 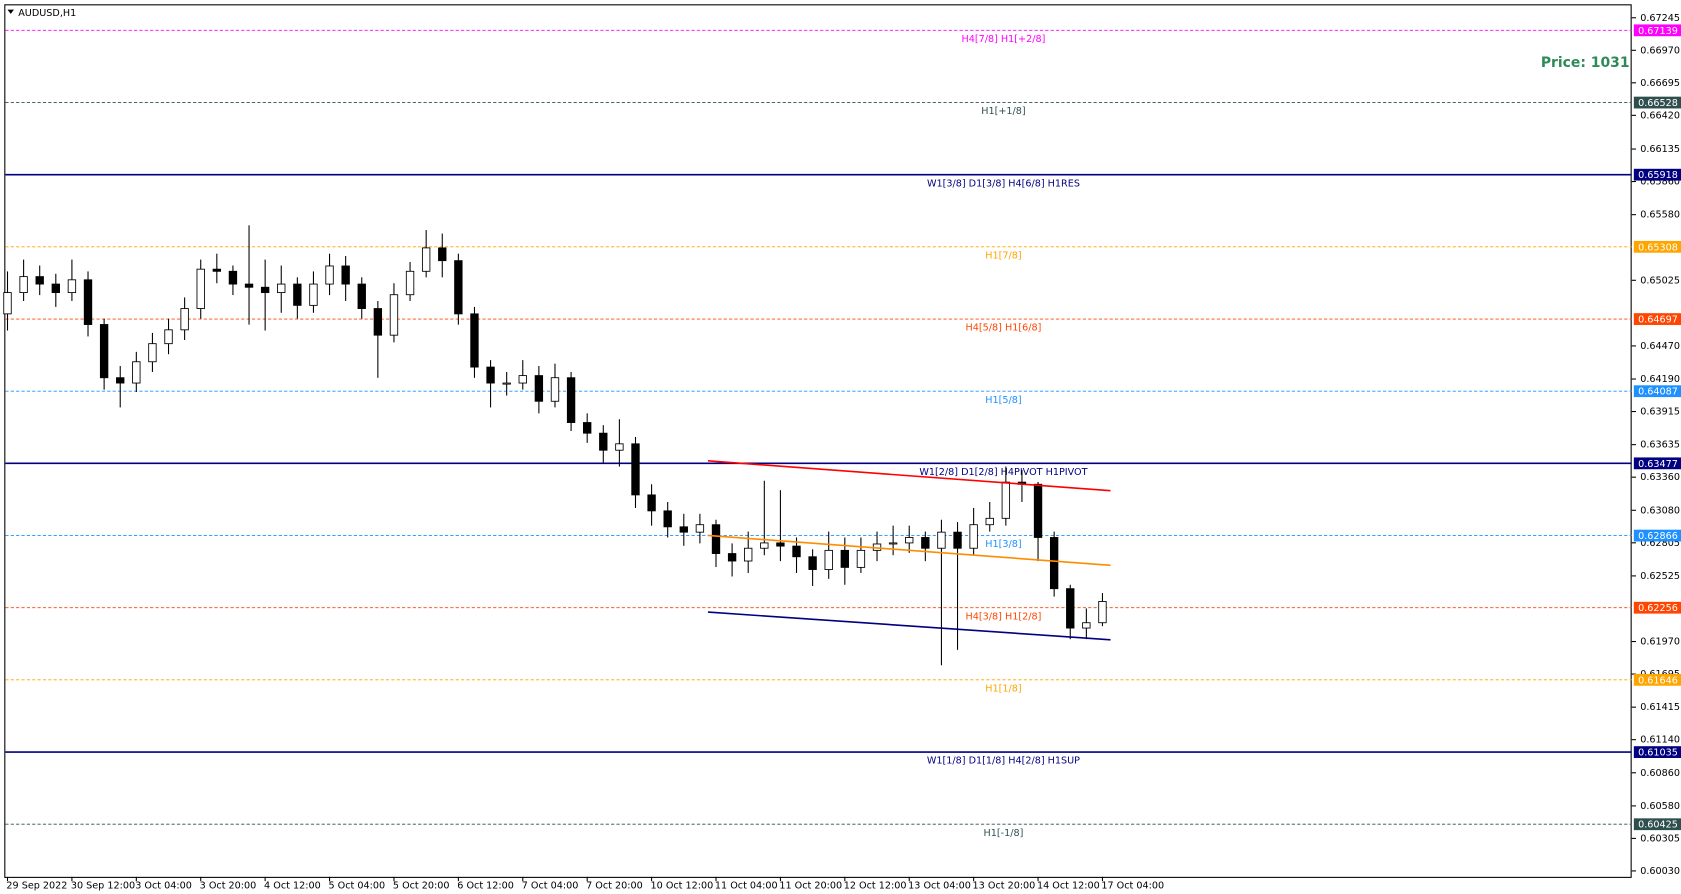 What do you see at coordinates (1658, 320) in the screenshot?
I see `price-box-label: 0.64697` at bounding box center [1658, 320].